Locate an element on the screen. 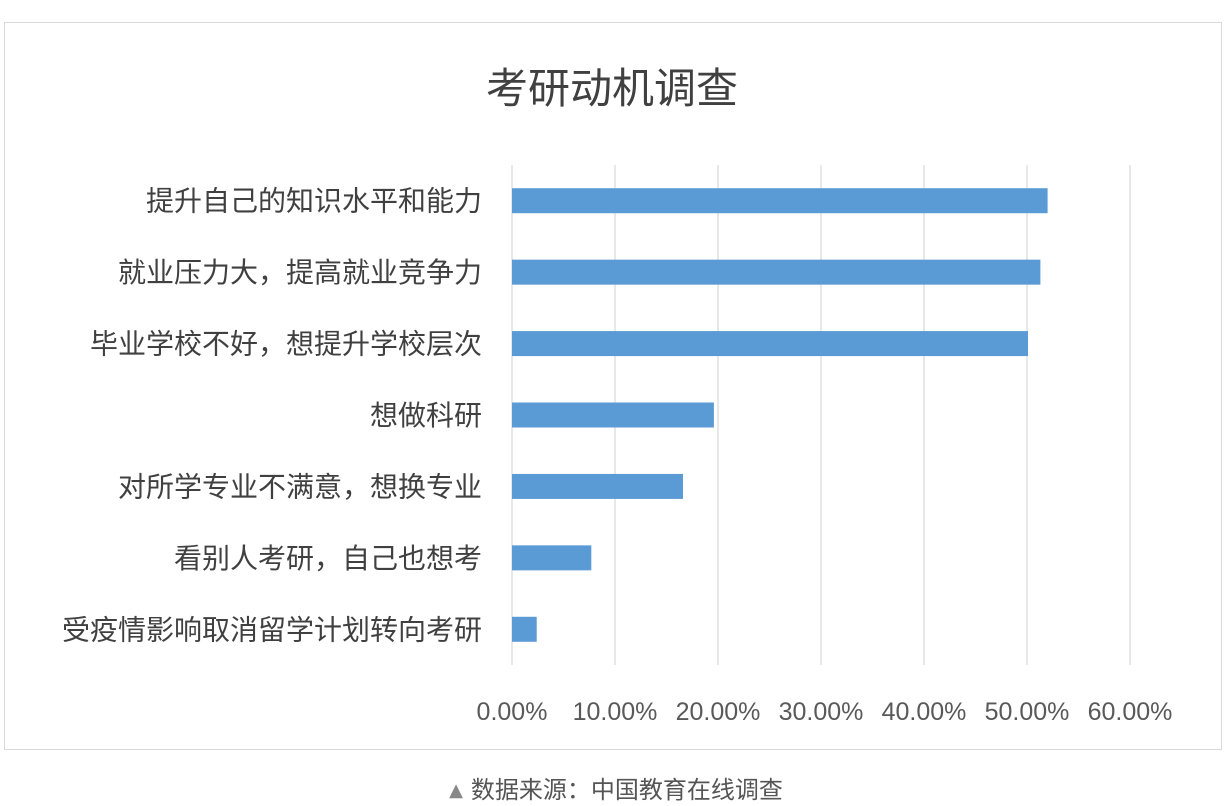 The width and height of the screenshot is (1232, 806). source-caption-text: 数据来源：中国教育在线调查 is located at coordinates (626, 790).